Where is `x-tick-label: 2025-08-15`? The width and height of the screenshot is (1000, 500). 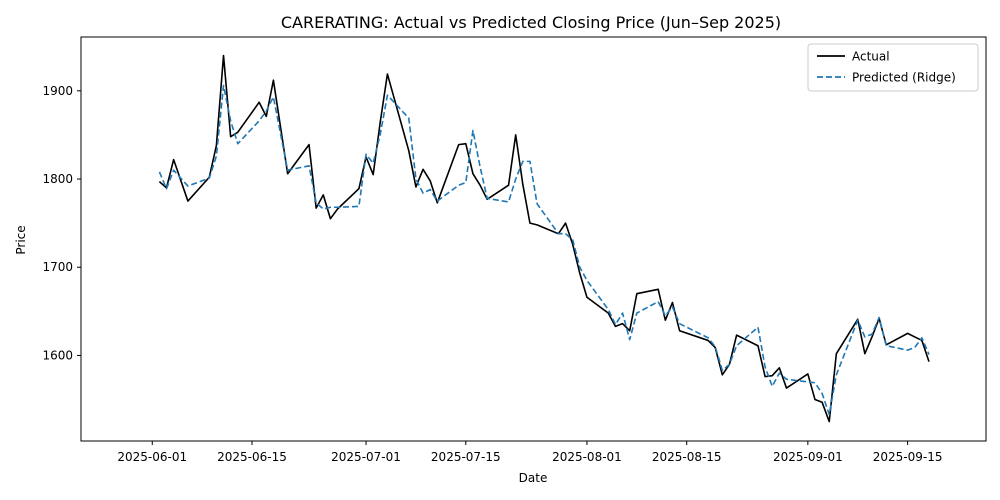 x-tick-label: 2025-08-15 is located at coordinates (687, 457).